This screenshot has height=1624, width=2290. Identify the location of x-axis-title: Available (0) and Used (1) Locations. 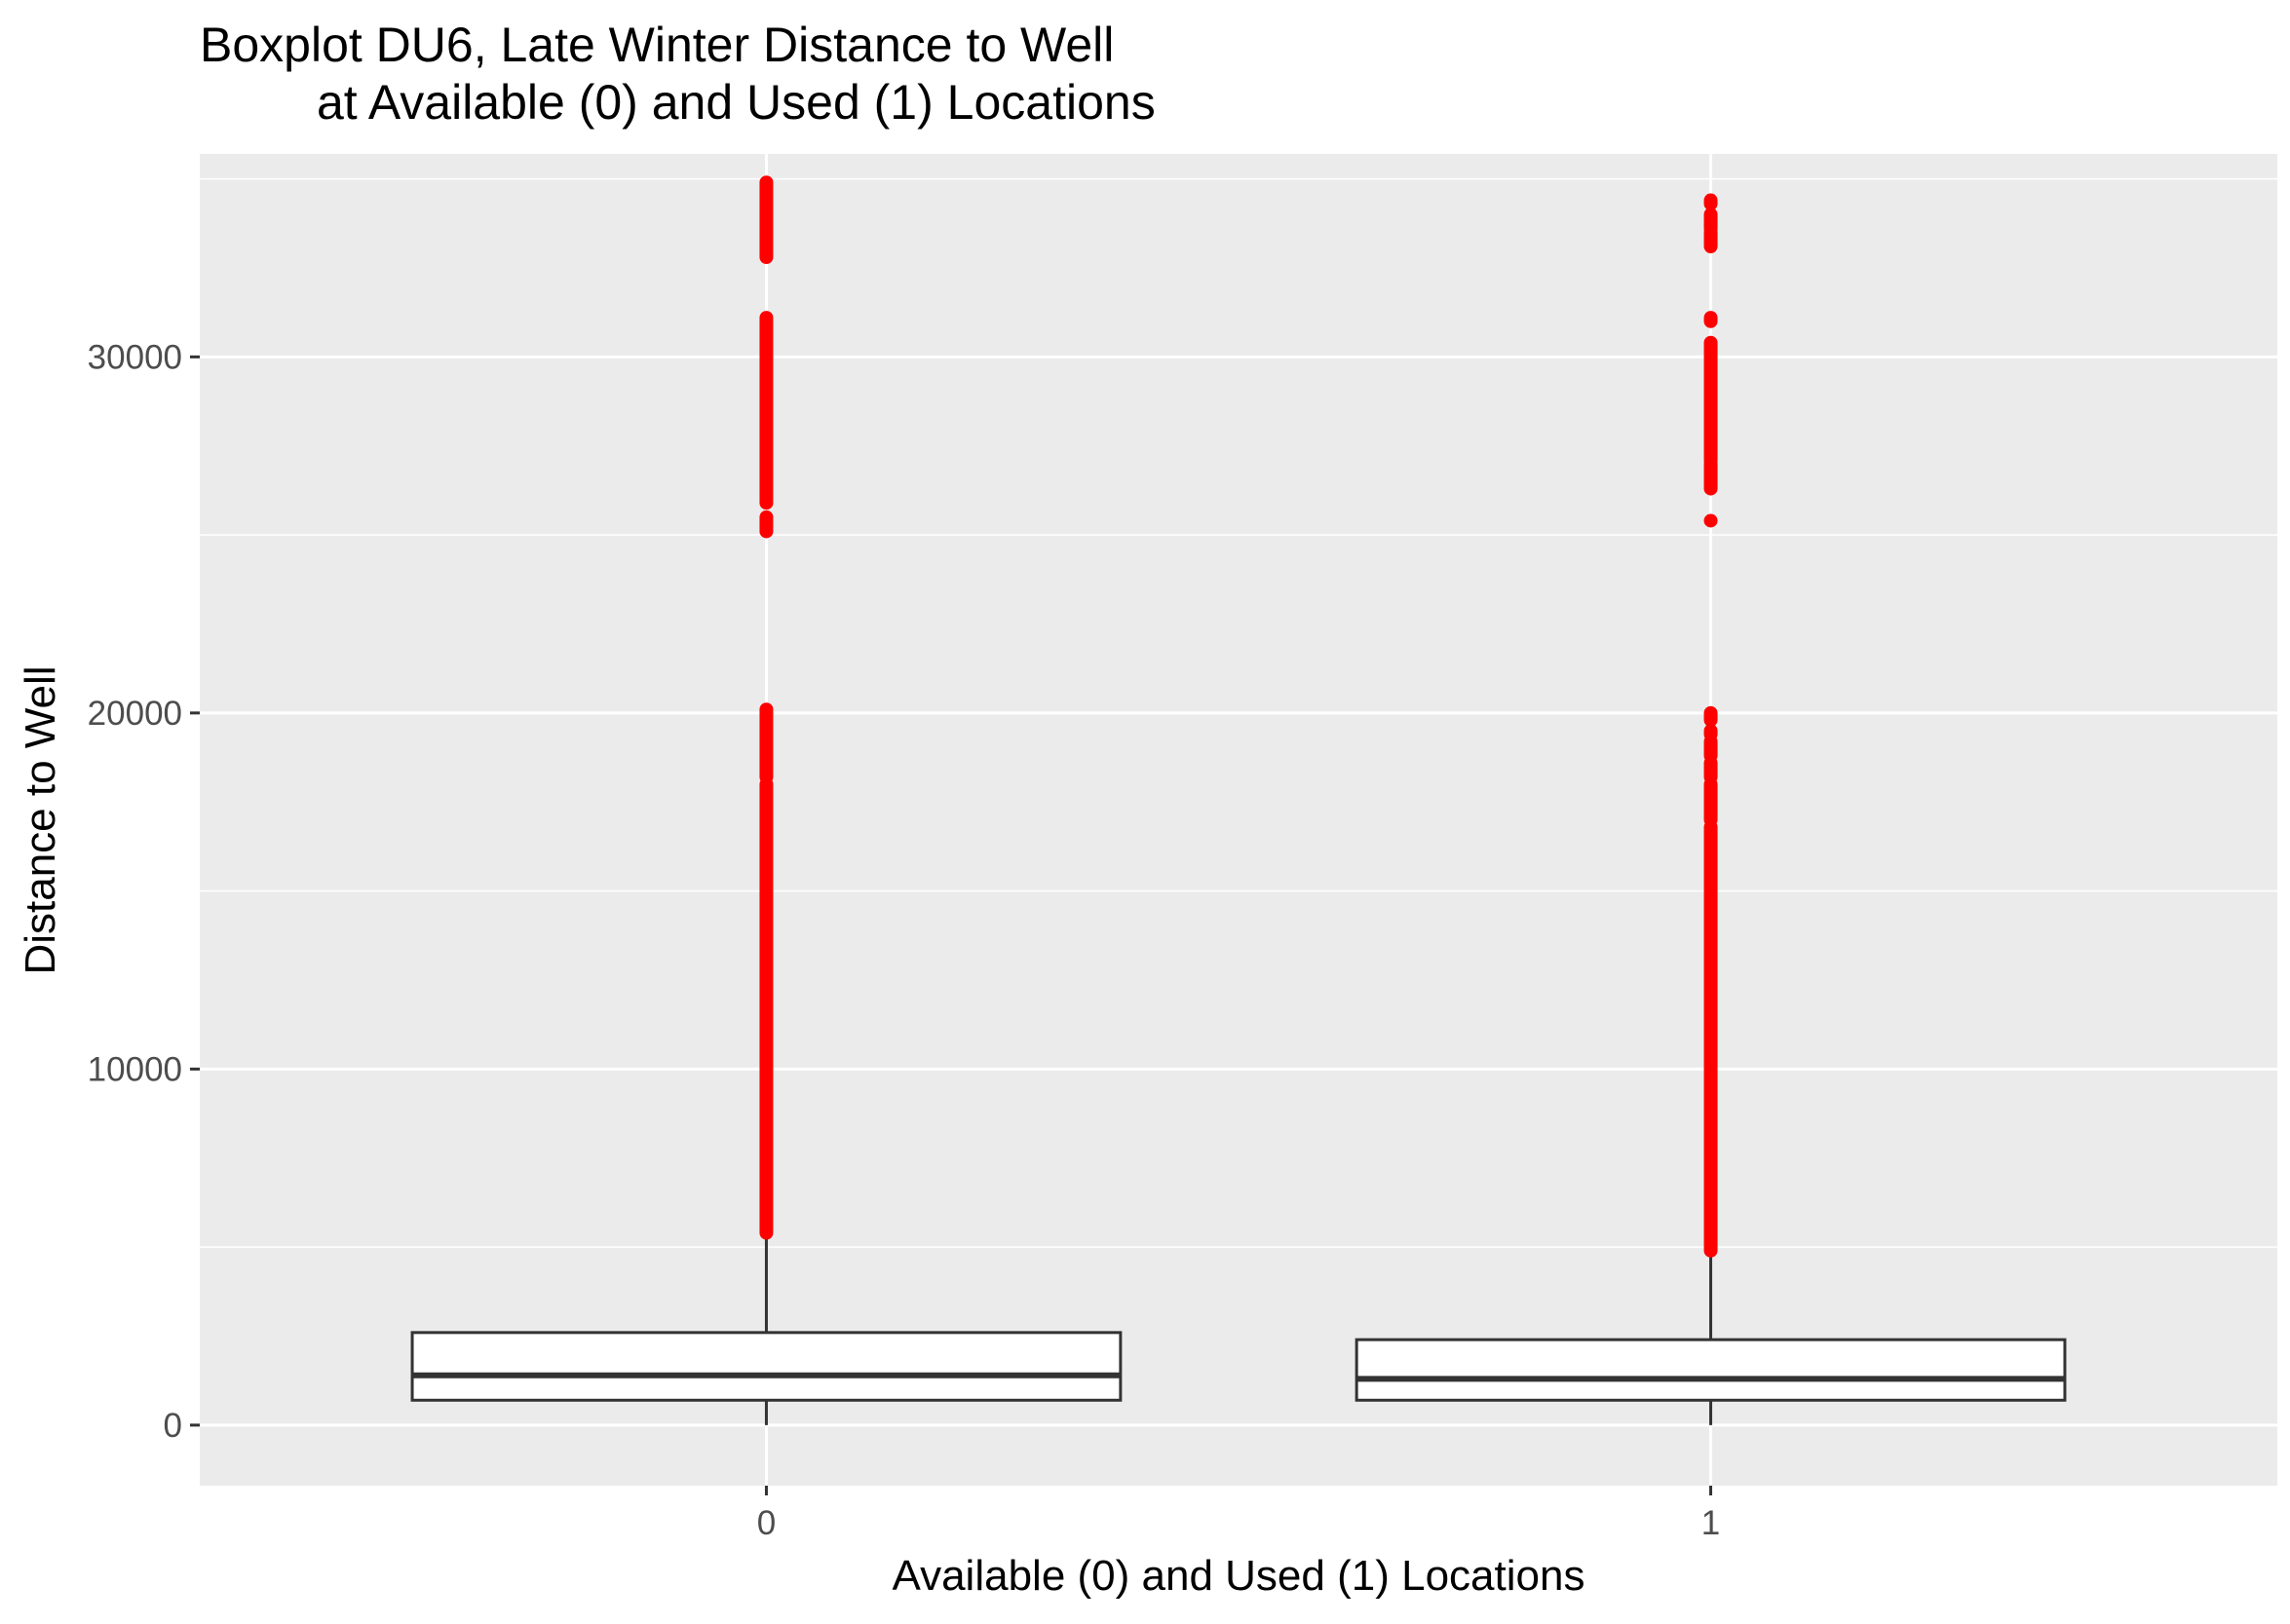
(1239, 1576).